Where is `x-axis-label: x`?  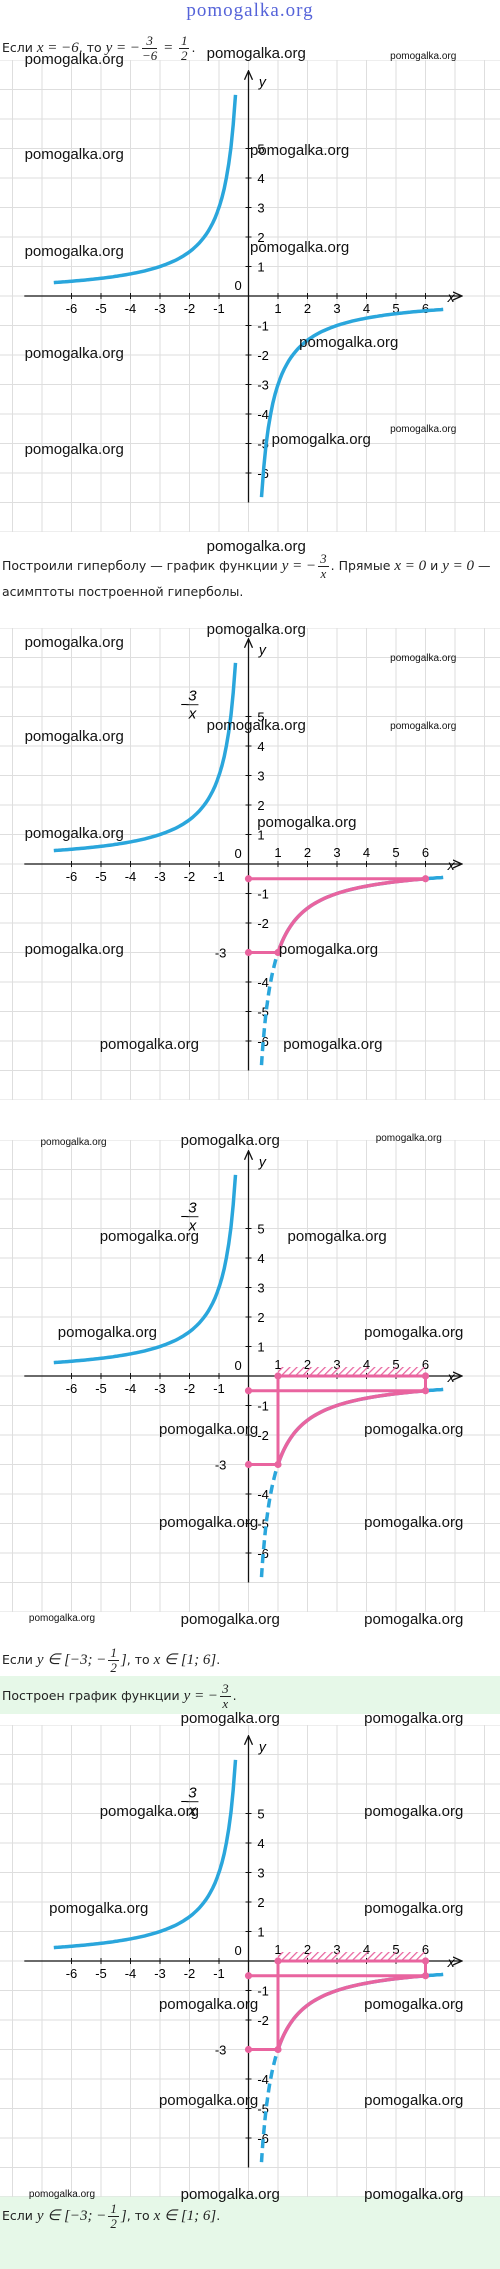 x-axis-label: x is located at coordinates (451, 1962).